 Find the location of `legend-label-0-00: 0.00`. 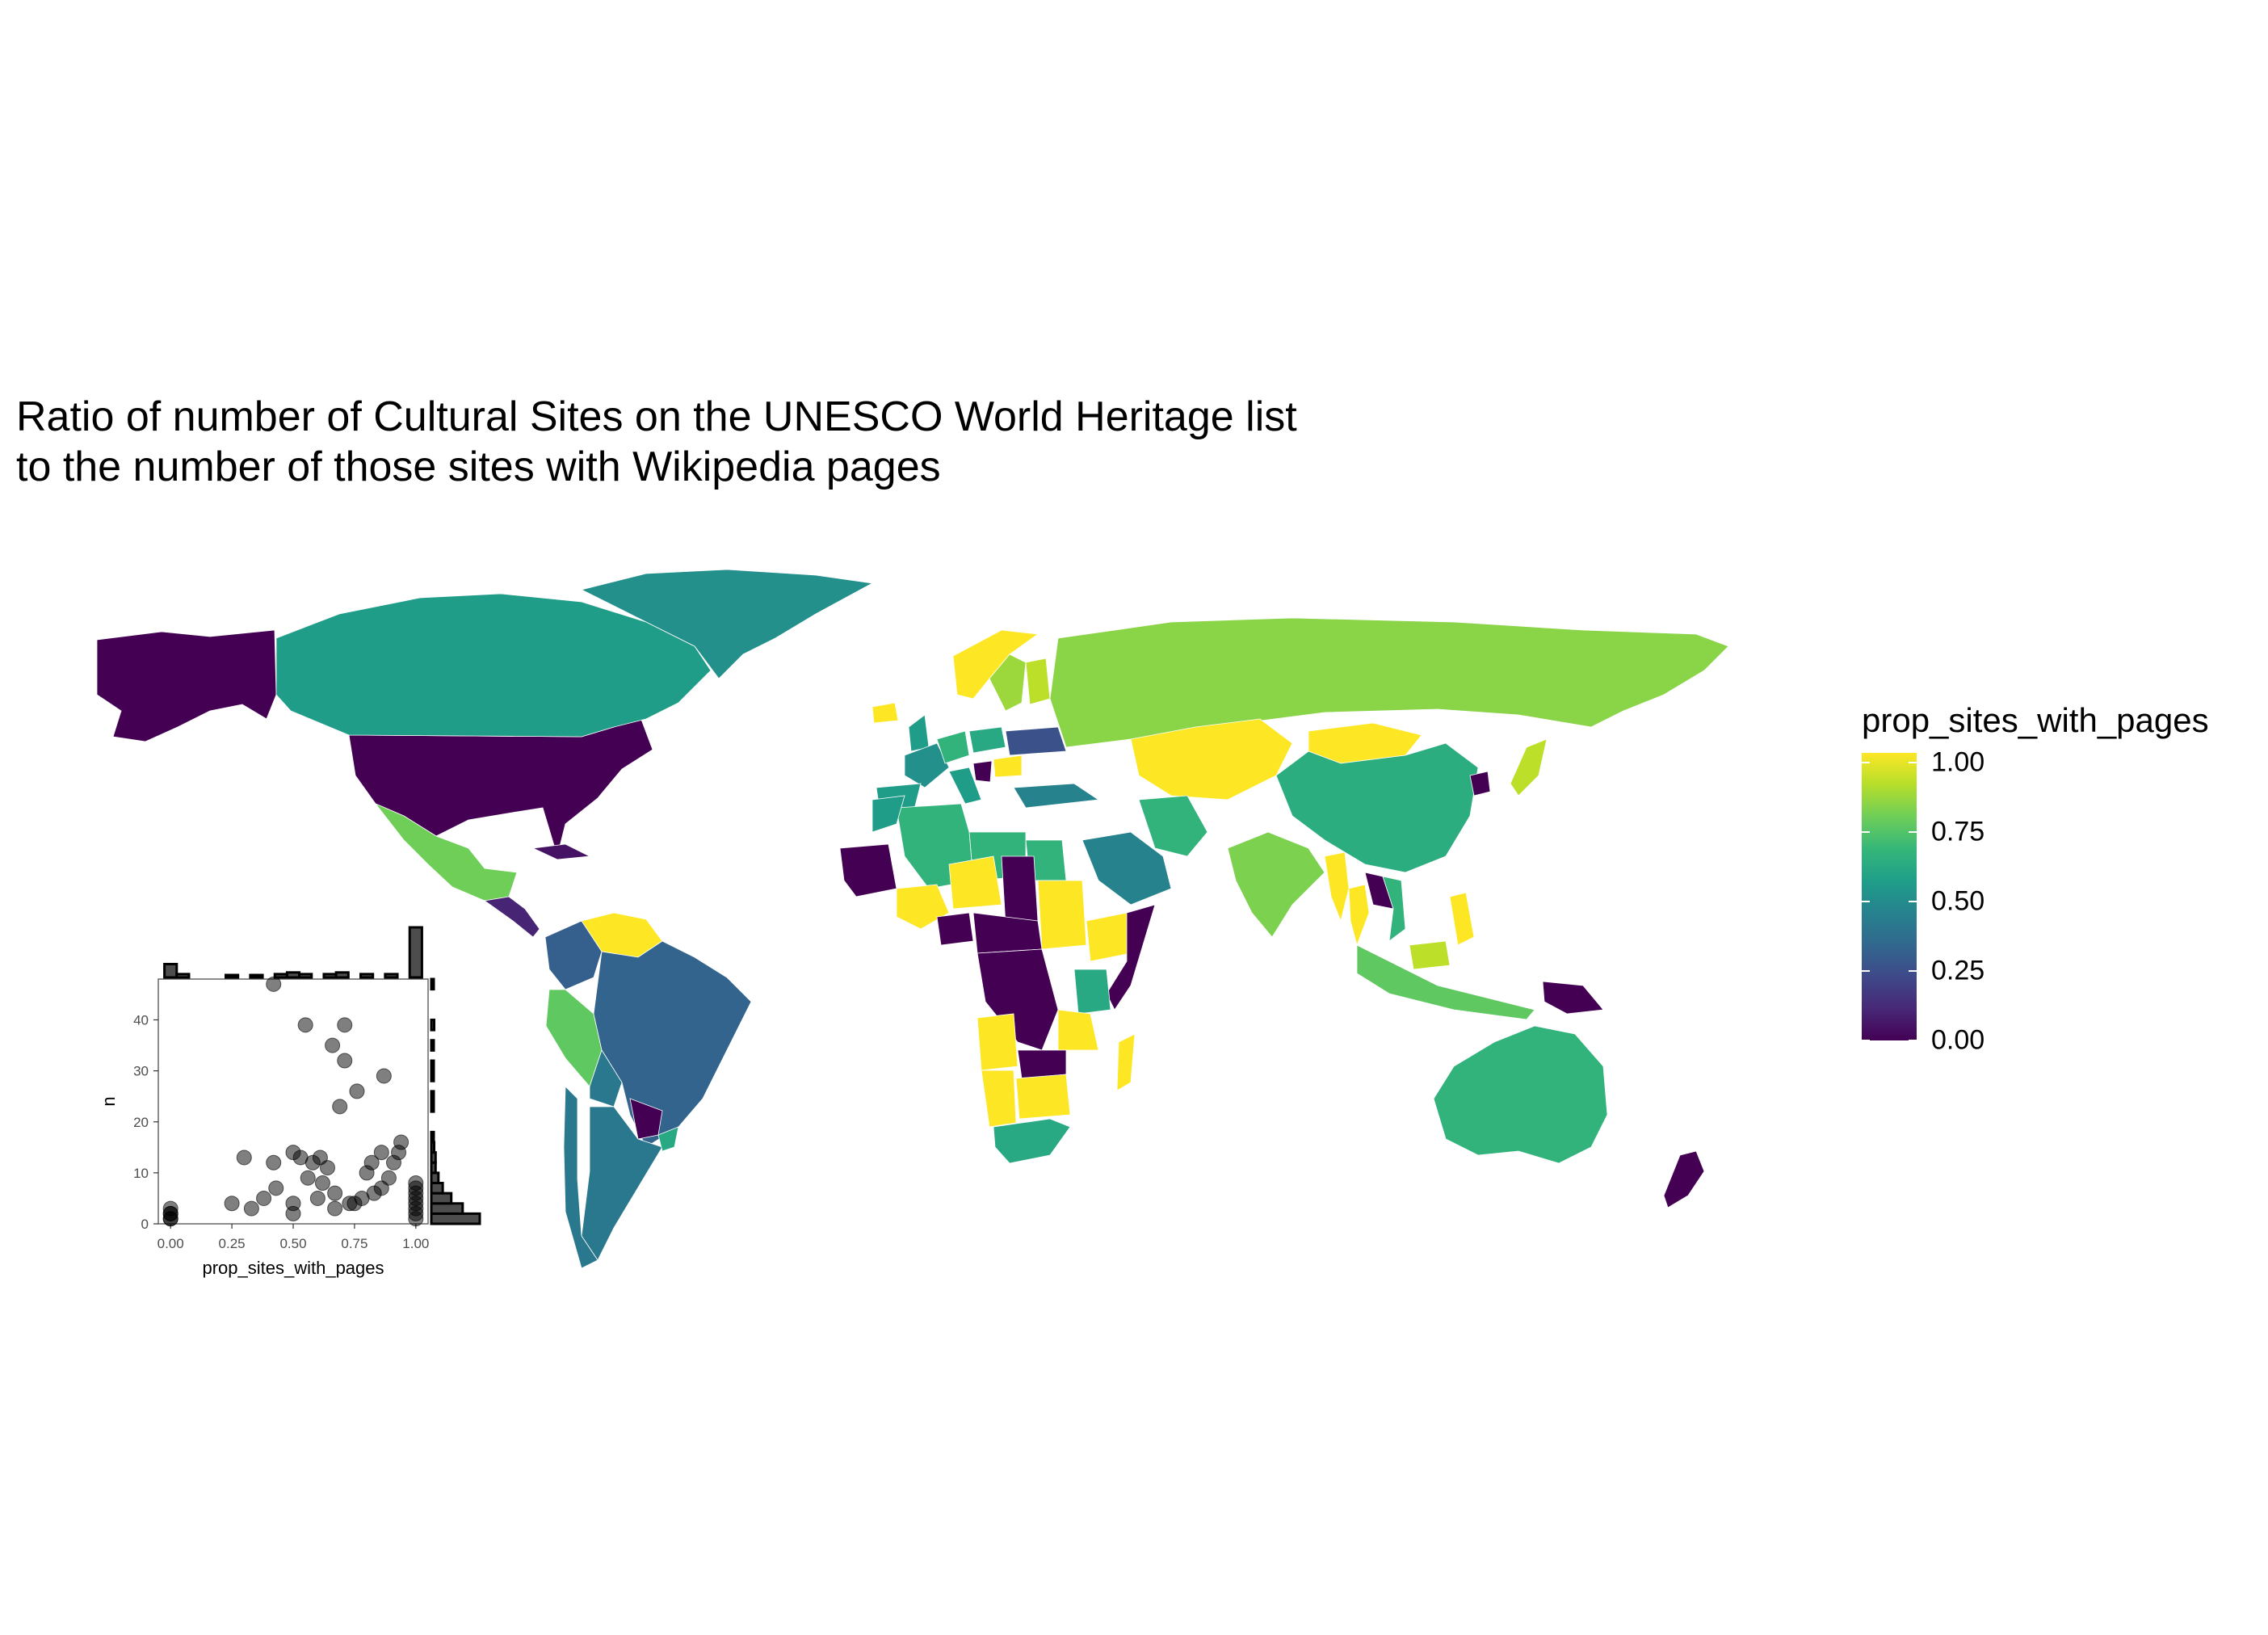

legend-label-0-00: 0.00 is located at coordinates (1958, 1040).